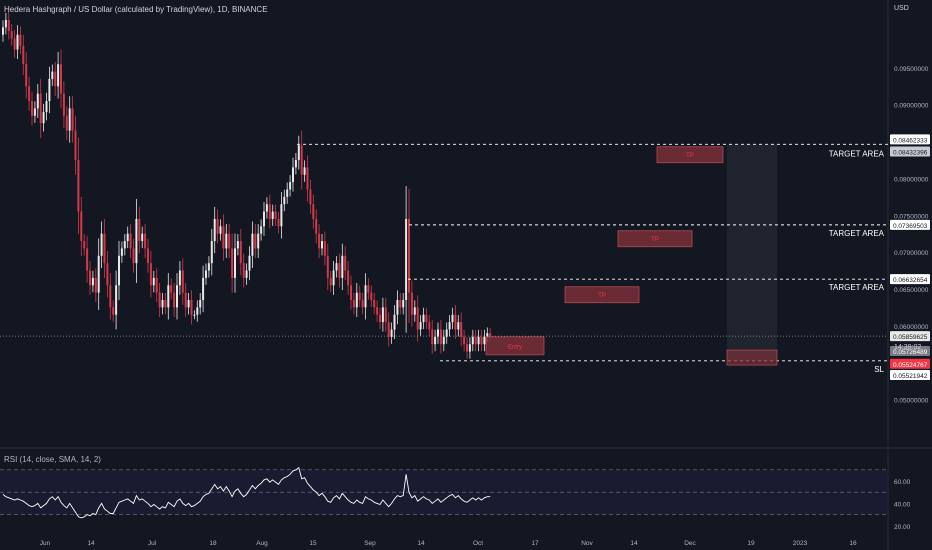 This screenshot has height=550, width=932. What do you see at coordinates (213, 543) in the screenshot?
I see `time-tick-label: 18` at bounding box center [213, 543].